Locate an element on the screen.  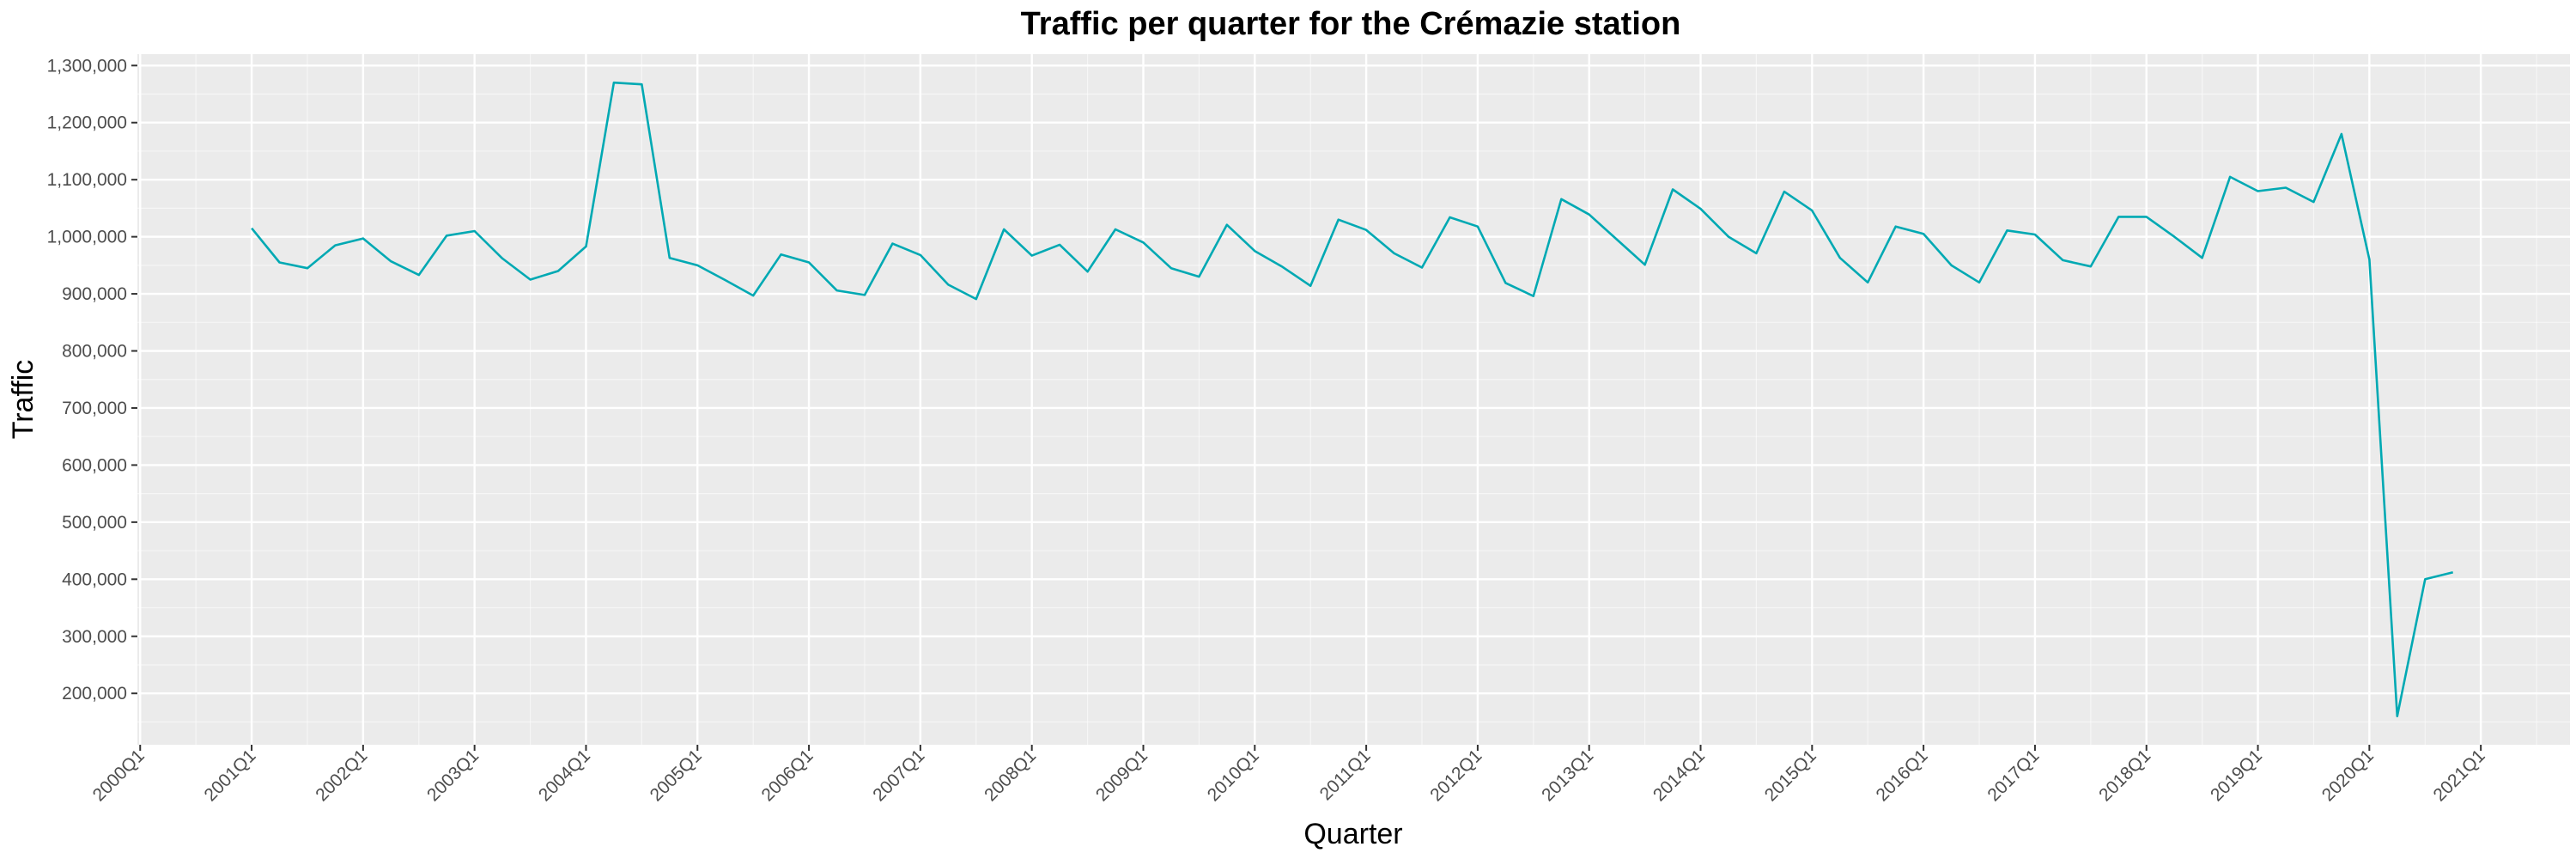
y-tick-label: 800,000 is located at coordinates (94, 352).